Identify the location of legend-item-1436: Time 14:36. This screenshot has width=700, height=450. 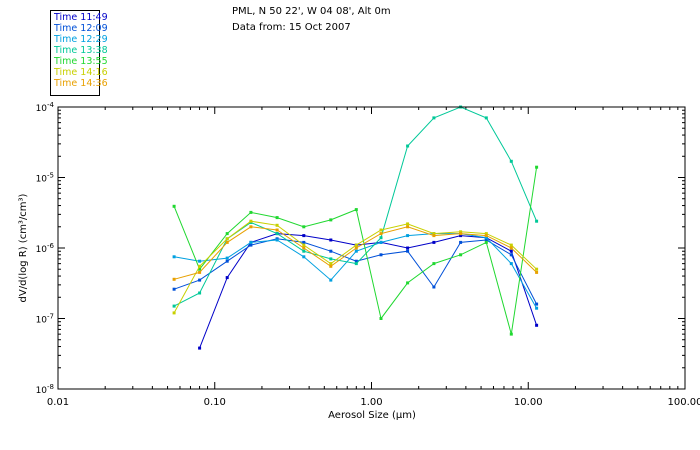
(81, 83).